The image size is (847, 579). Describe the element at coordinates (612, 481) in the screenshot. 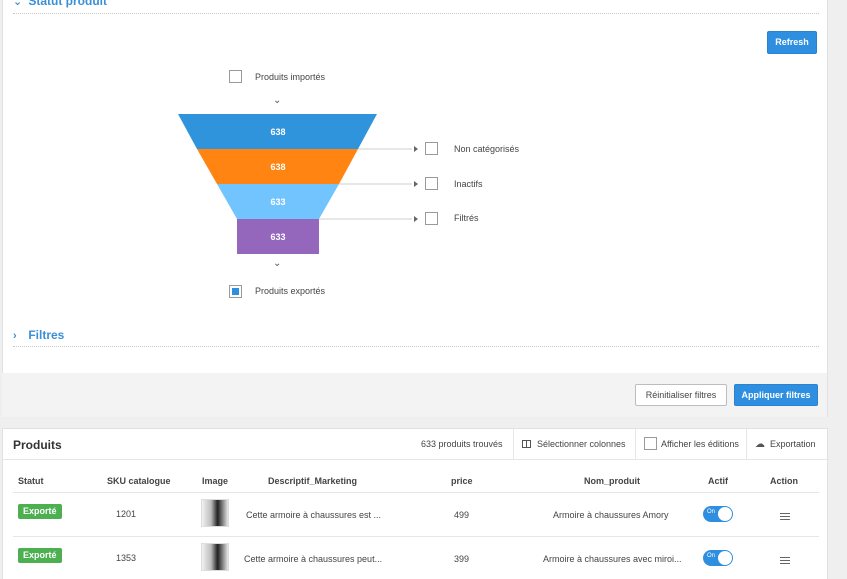

I see `column-header-nom-produit: Nom_produit` at that location.